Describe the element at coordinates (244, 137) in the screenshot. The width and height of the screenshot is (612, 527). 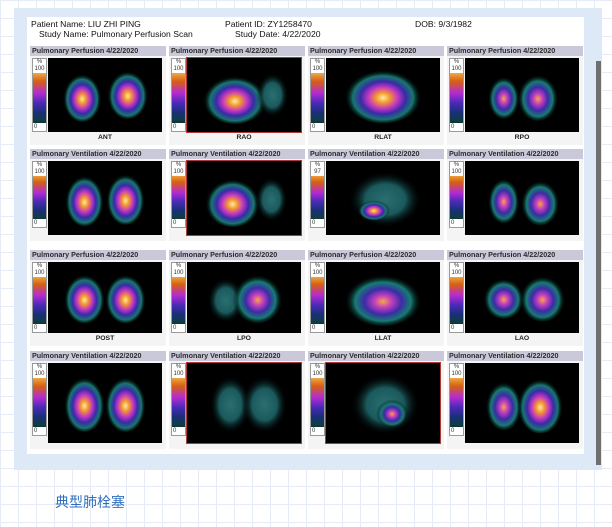
I see `view-label: RAO` at that location.